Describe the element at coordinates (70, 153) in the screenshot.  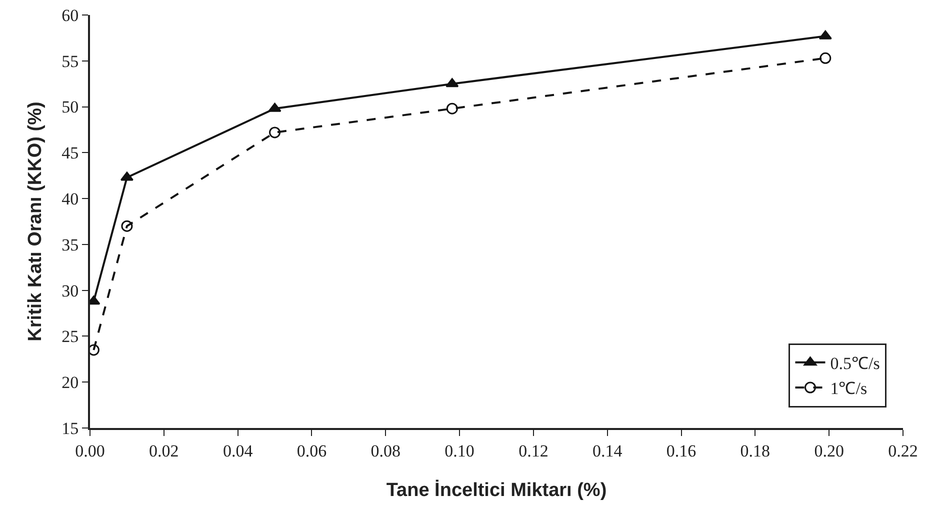
I see `y-tick-label: 45` at that location.